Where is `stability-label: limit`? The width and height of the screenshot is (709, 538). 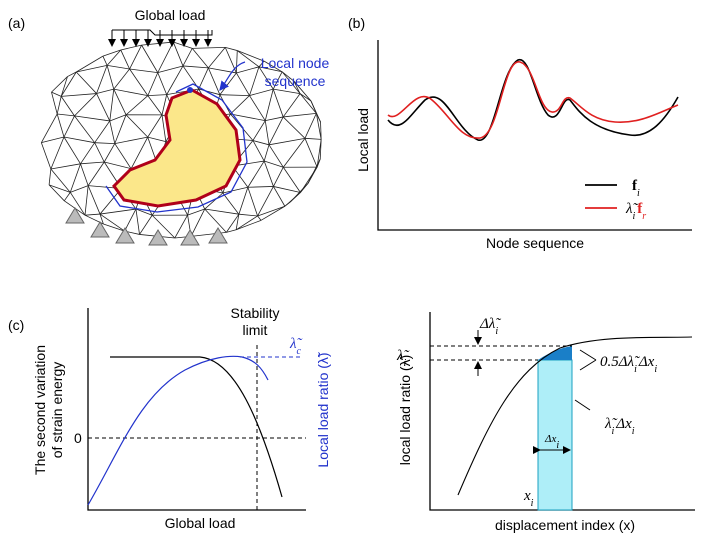
stability-label: limit is located at coordinates (255, 330).